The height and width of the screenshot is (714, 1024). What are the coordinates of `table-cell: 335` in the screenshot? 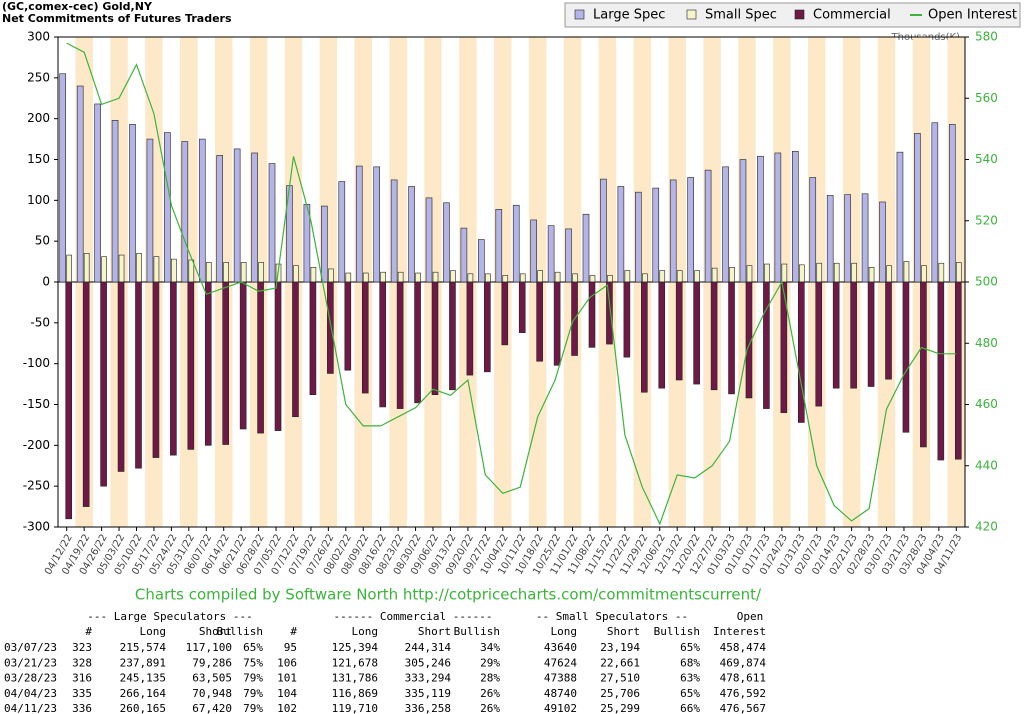 It's located at (82, 693).